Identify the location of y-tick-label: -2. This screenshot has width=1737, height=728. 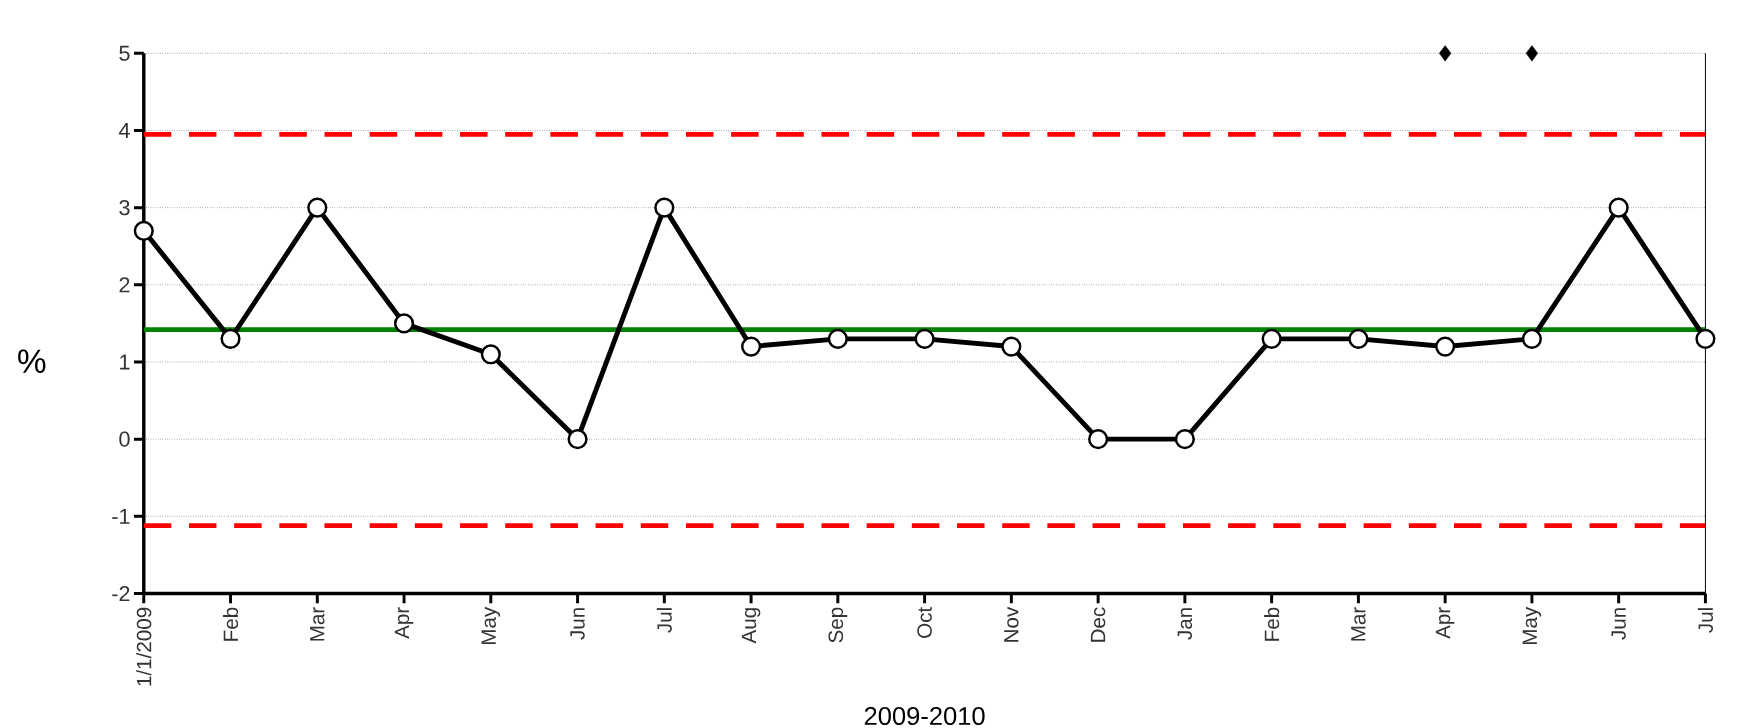
(121, 593).